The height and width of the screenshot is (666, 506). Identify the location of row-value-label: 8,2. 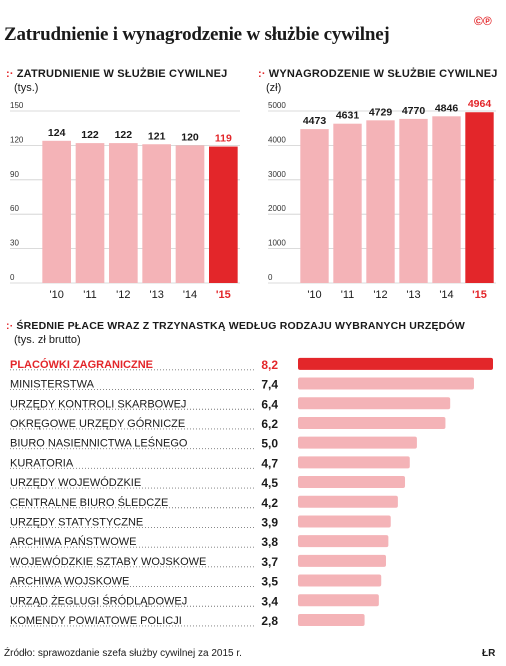
(269, 365).